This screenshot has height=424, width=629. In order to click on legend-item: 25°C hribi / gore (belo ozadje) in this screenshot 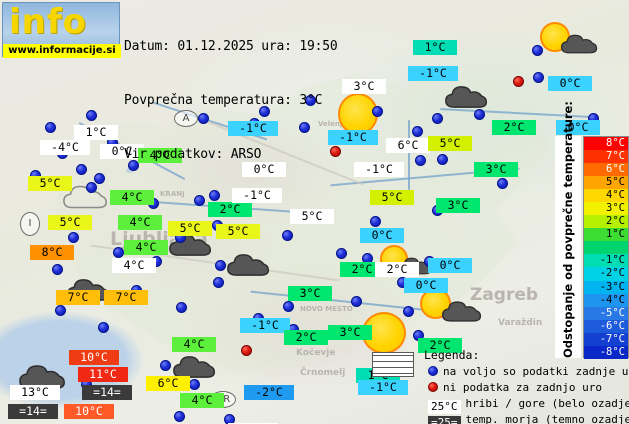, I will do `click(528, 405)`.